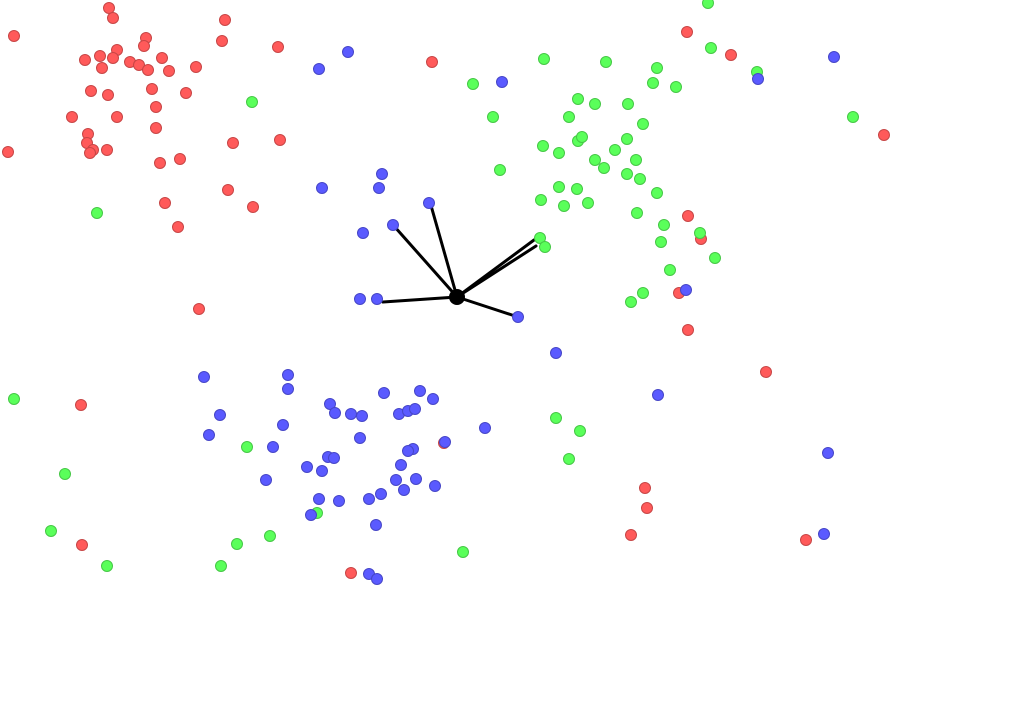  Describe the element at coordinates (457, 297) in the screenshot. I see `query-point-layer` at that location.